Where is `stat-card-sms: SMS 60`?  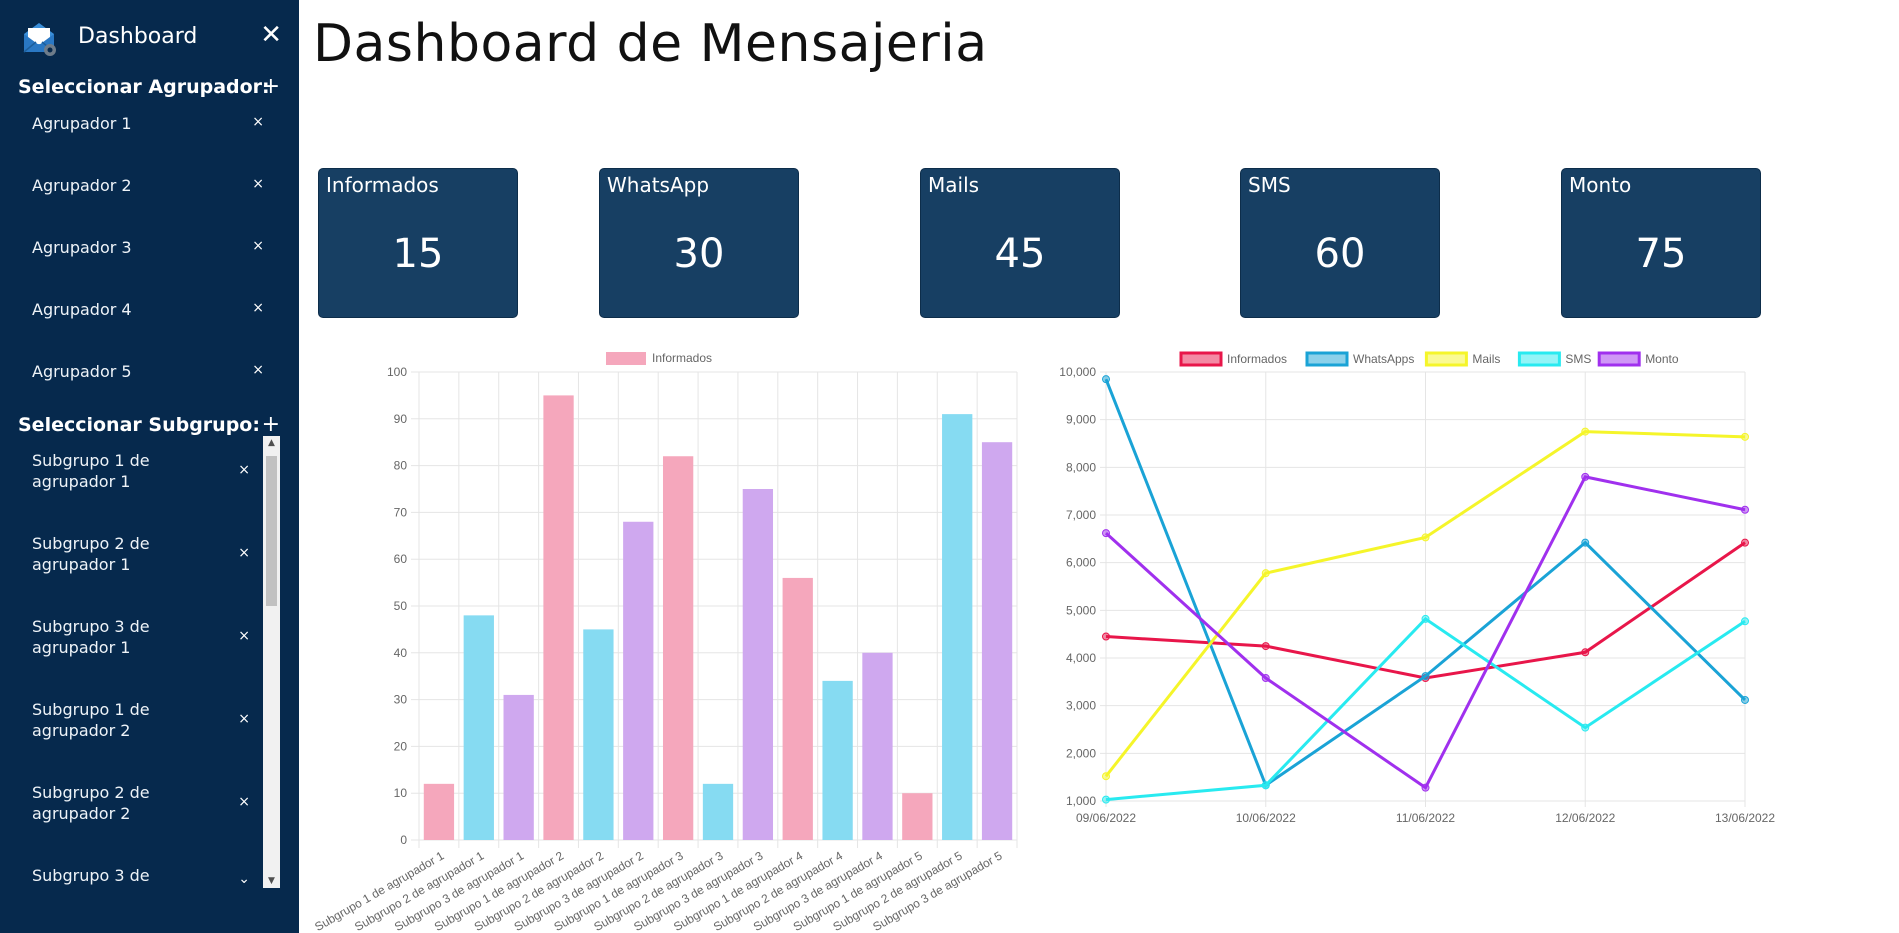
stat-card-sms: SMS 60 is located at coordinates (1340, 243).